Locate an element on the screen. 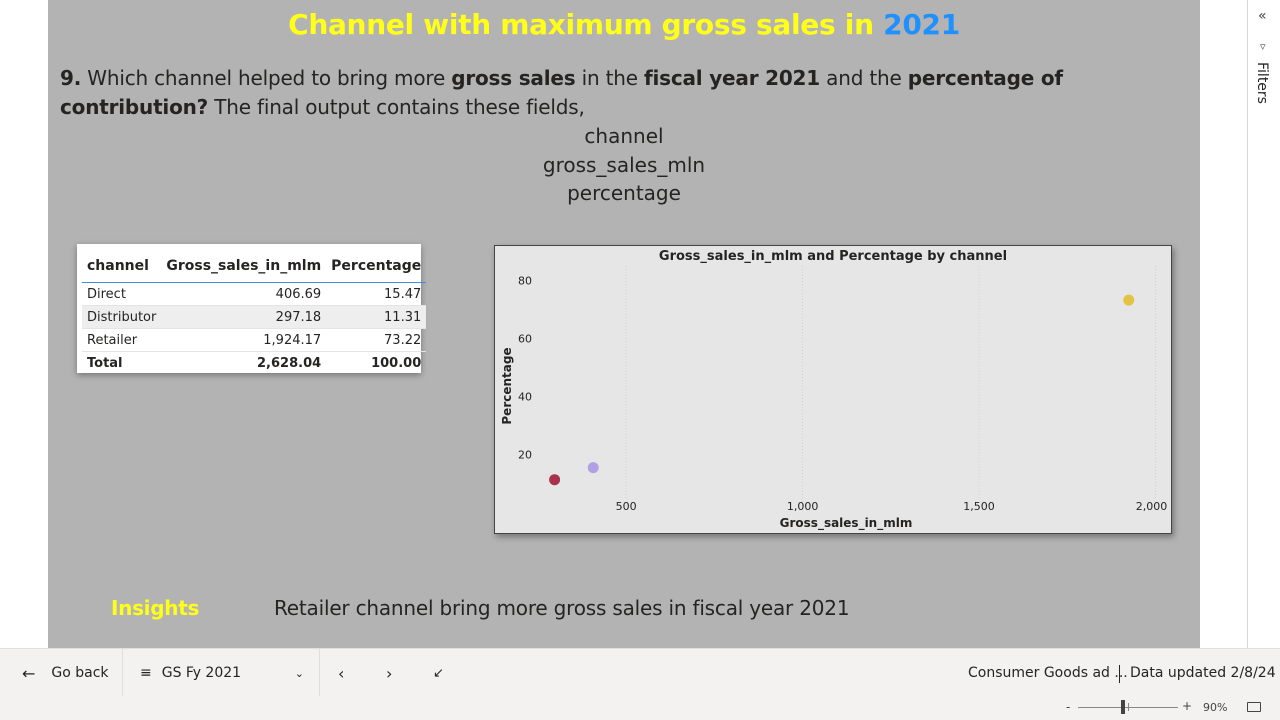  x-tick-label: 500 is located at coordinates (626, 506).